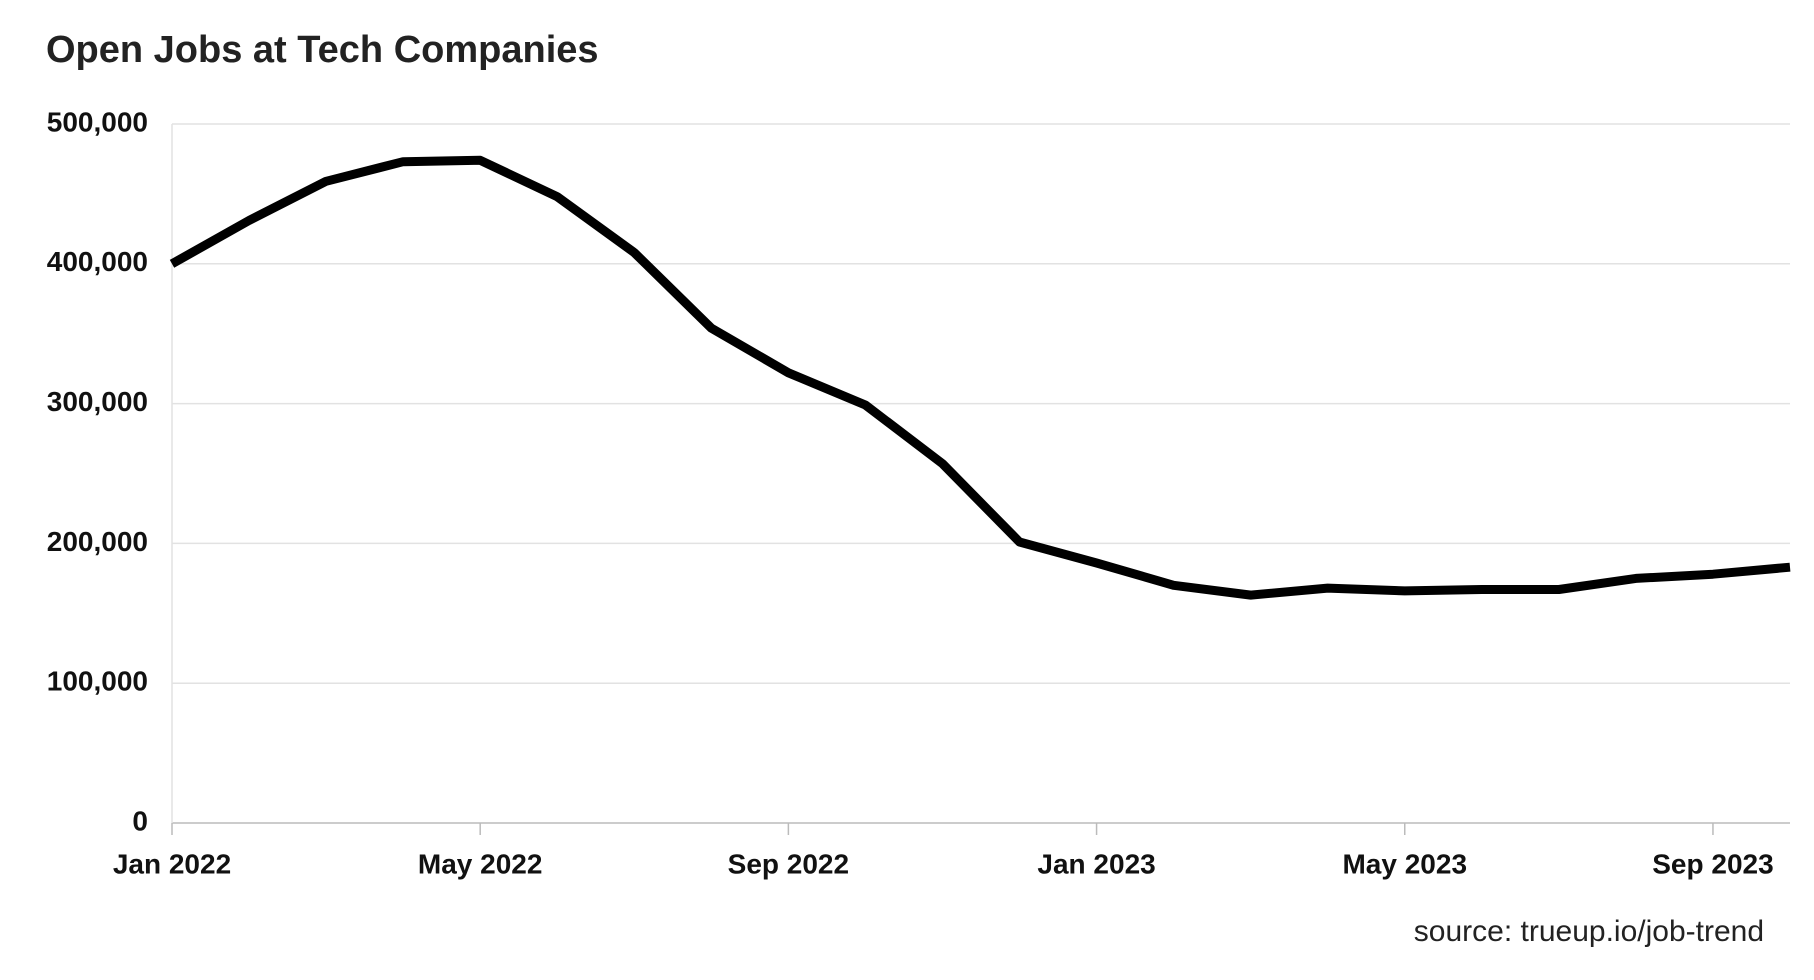 The image size is (1814, 980). What do you see at coordinates (97, 401) in the screenshot?
I see `y-tick-label: 300,000` at bounding box center [97, 401].